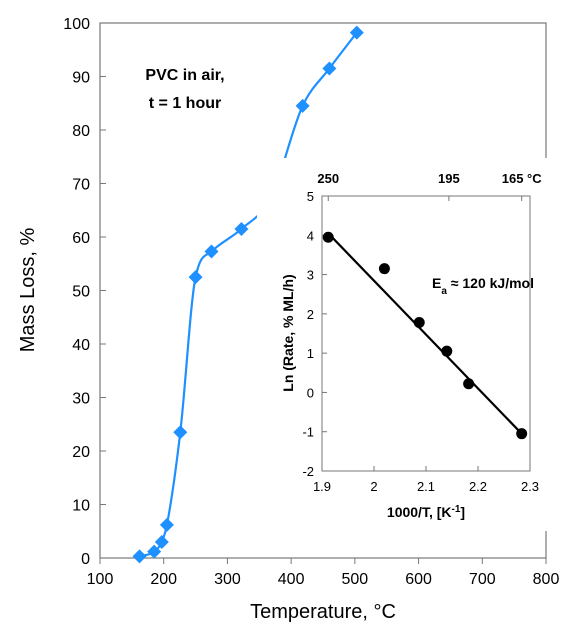 The height and width of the screenshot is (628, 566). I want to click on inset-y-tick-label: 2, so click(310, 314).